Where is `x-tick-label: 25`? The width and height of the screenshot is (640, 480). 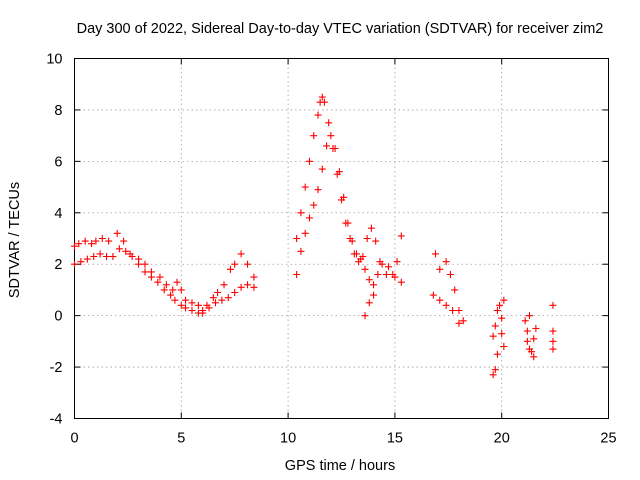
x-tick-label: 25 is located at coordinates (608, 439).